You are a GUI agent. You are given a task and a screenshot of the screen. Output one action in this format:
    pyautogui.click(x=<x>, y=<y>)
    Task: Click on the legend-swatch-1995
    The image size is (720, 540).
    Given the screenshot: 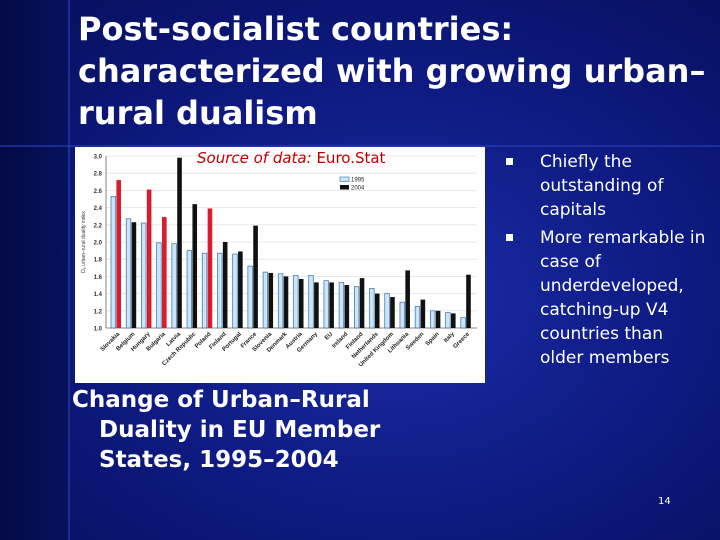 What is the action you would take?
    pyautogui.click(x=344, y=179)
    